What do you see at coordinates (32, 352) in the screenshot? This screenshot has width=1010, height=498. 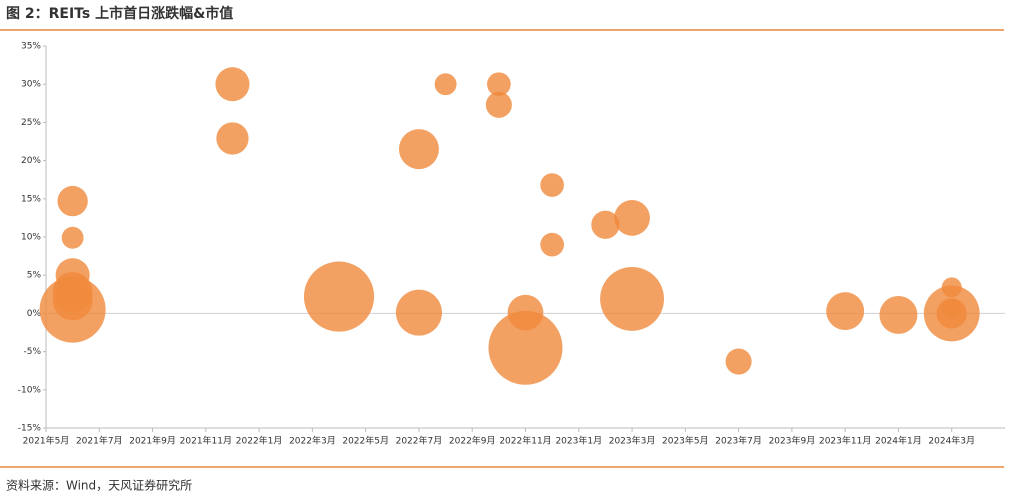 I see `y-tick-label: -5%` at bounding box center [32, 352].